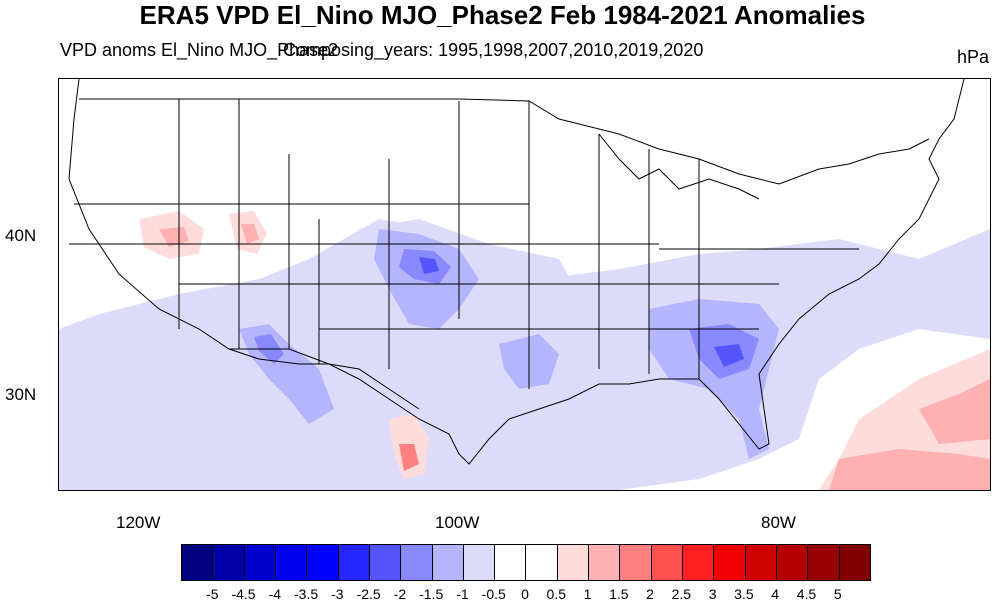 This screenshot has height=603, width=1005. Describe the element at coordinates (462, 594) in the screenshot. I see `colorbar-label: -1` at that location.